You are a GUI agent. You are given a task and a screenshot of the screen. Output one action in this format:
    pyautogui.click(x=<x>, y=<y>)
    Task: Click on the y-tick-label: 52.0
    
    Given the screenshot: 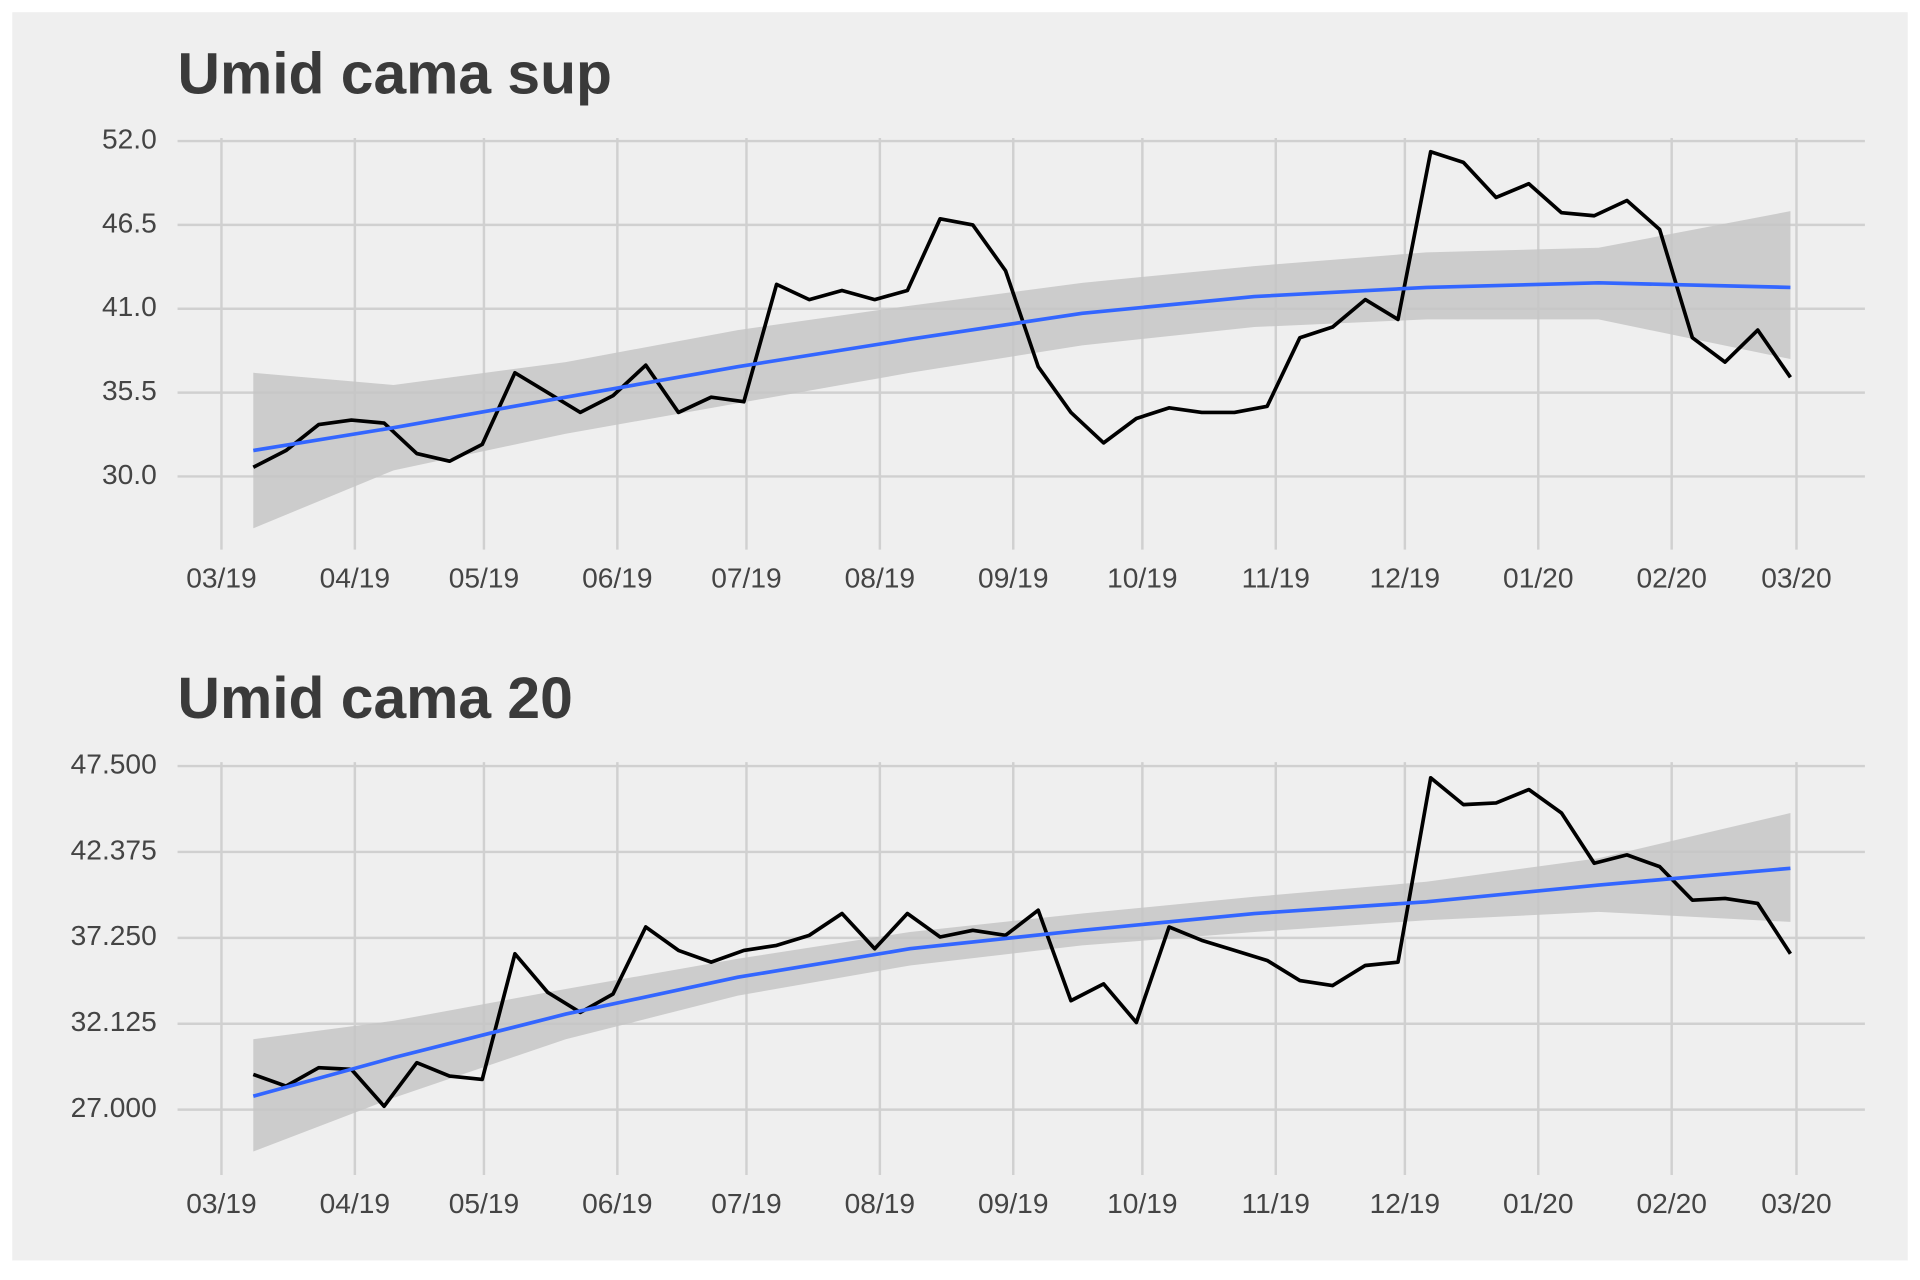 What is the action you would take?
    pyautogui.click(x=129, y=138)
    